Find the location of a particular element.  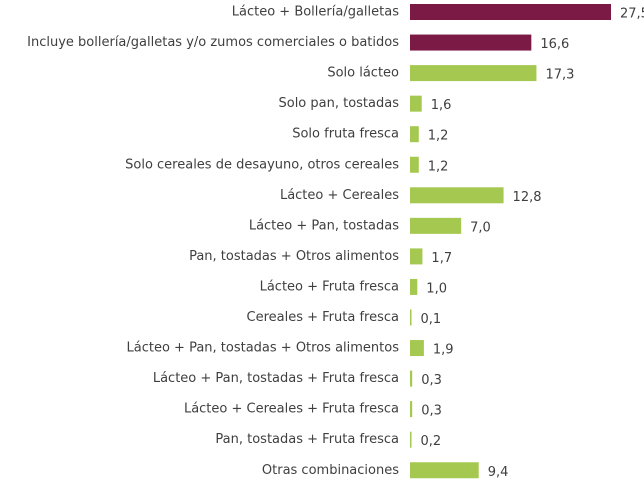

category-label-otras-combinaciones: Otras combinaciones is located at coordinates (330, 470).